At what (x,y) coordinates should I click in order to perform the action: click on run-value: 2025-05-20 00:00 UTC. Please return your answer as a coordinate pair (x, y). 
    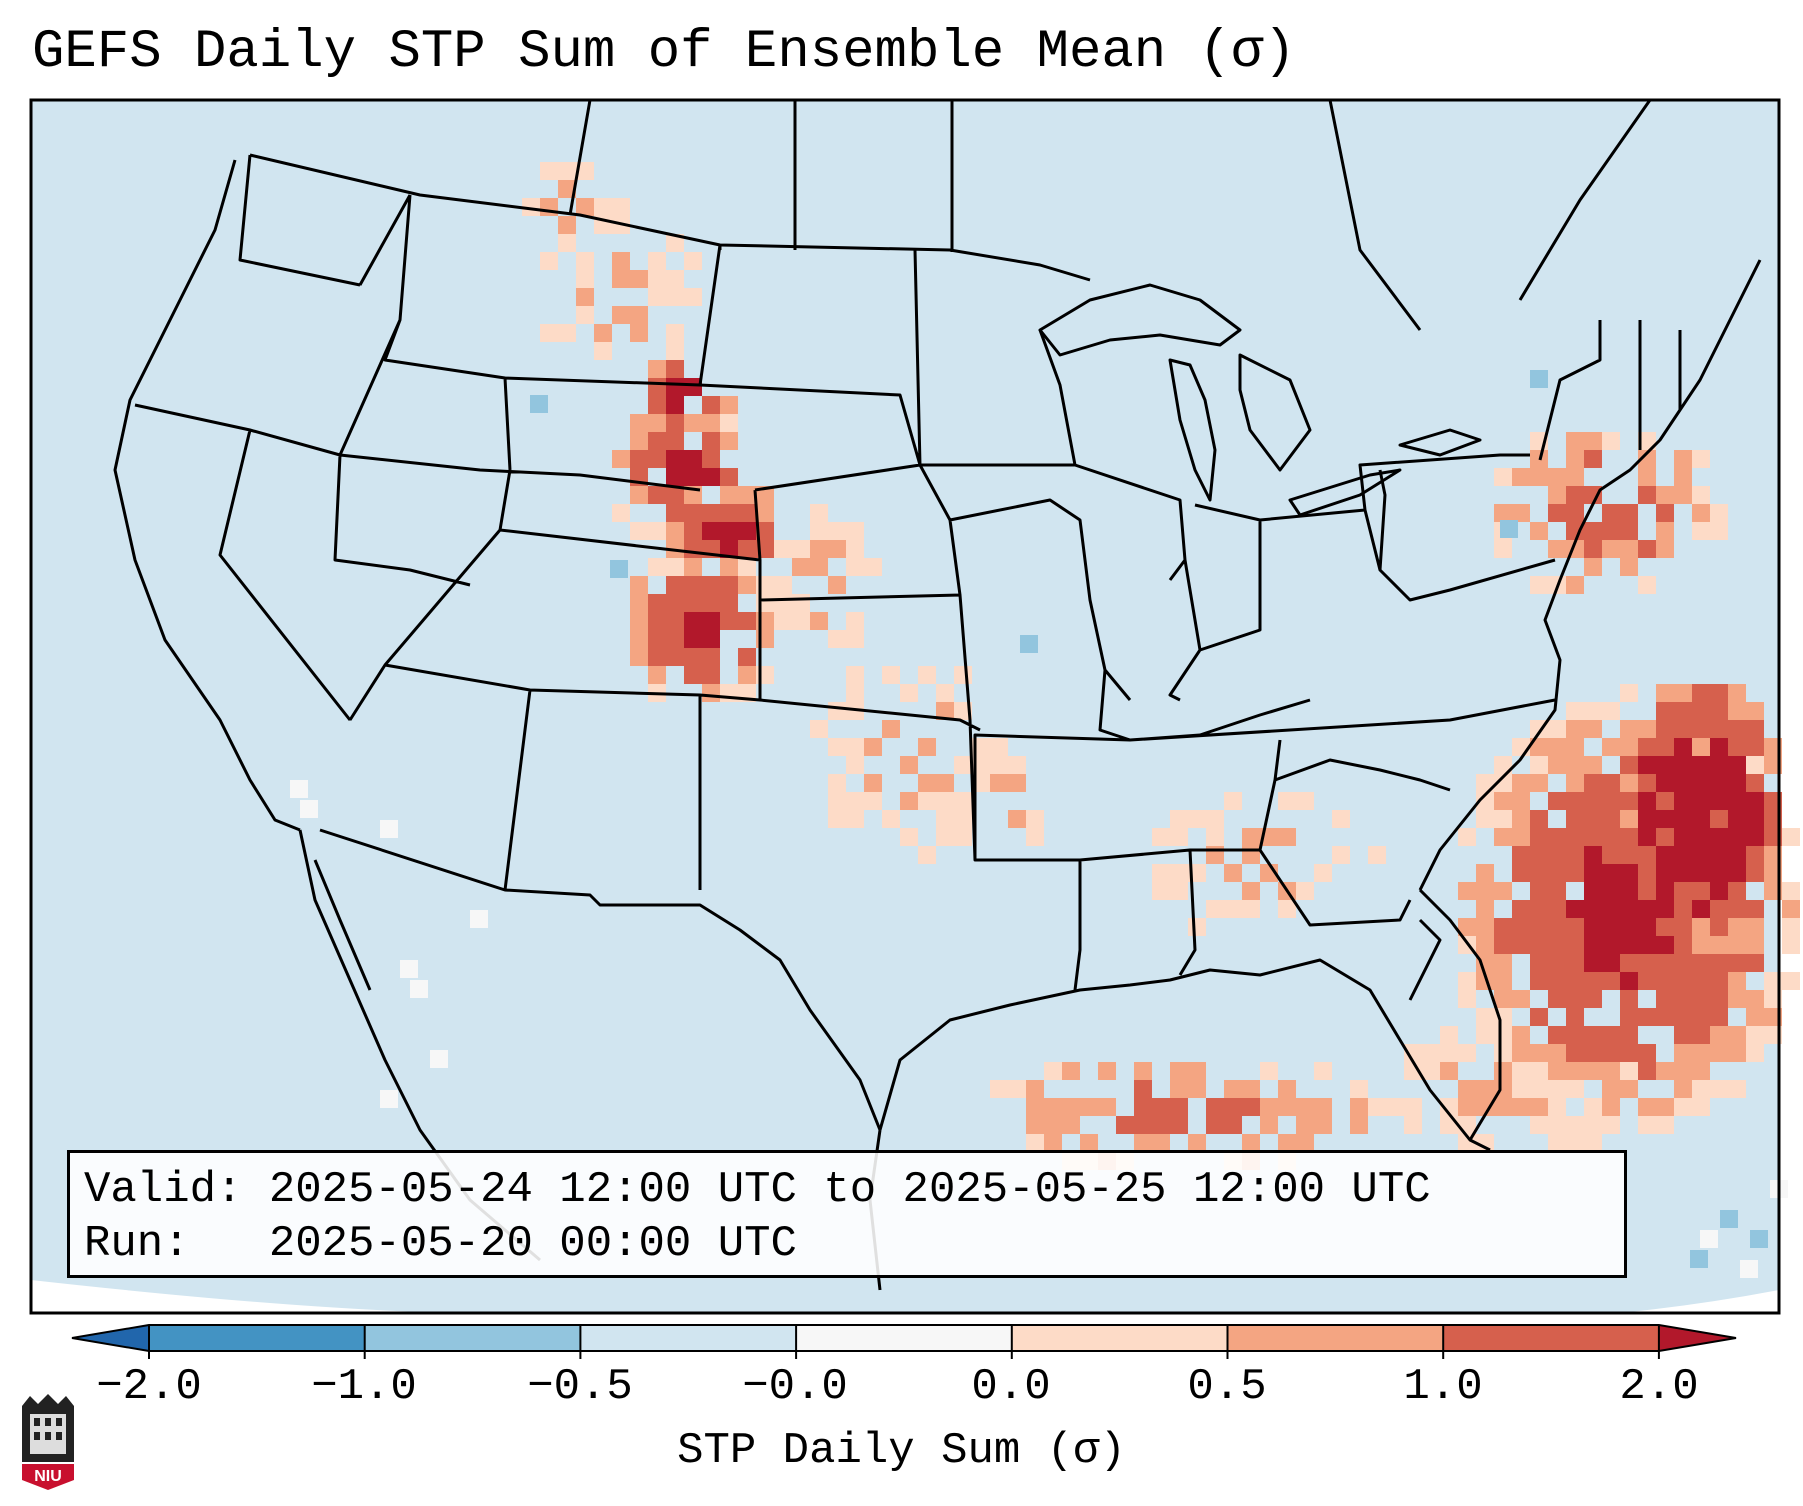
    Looking at the image, I should click on (532, 1244).